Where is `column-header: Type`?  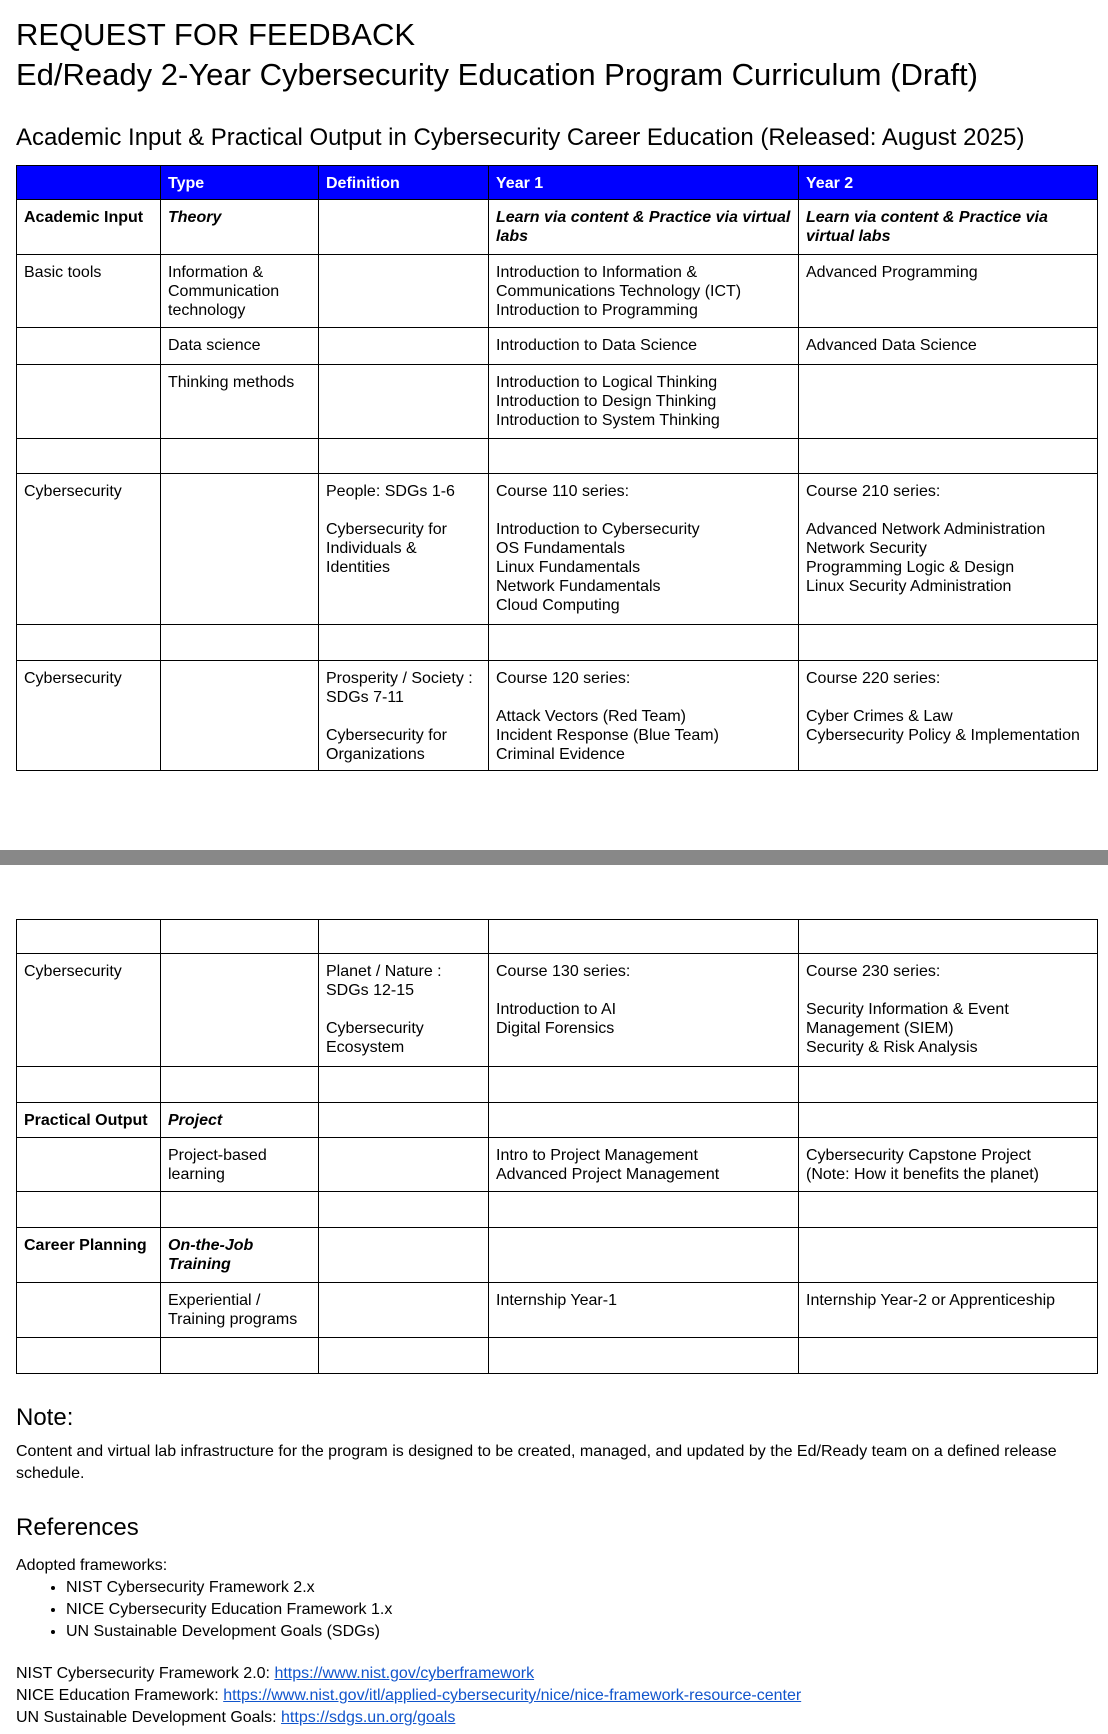 column-header: Type is located at coordinates (239, 182).